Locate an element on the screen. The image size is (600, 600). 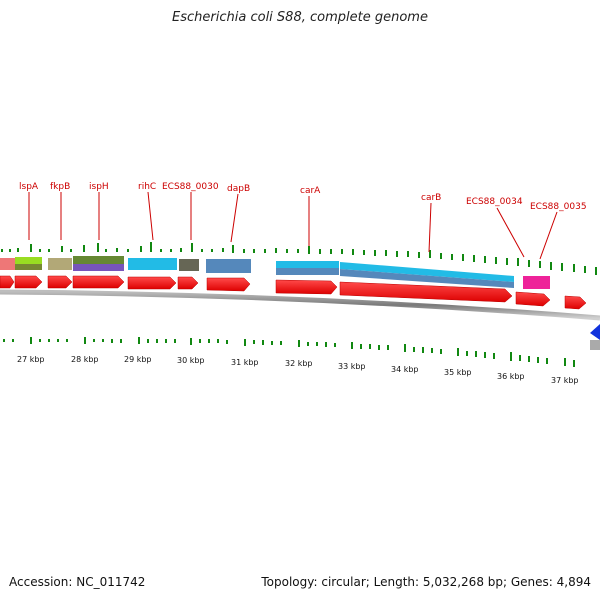
gene-label-ispH: ispH is located at coordinates (99, 187).